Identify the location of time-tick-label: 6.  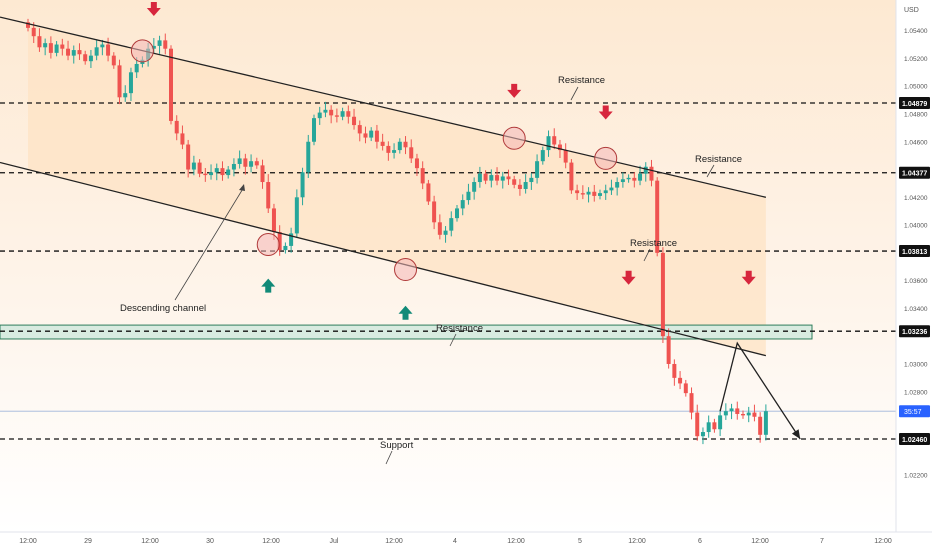
(700, 541).